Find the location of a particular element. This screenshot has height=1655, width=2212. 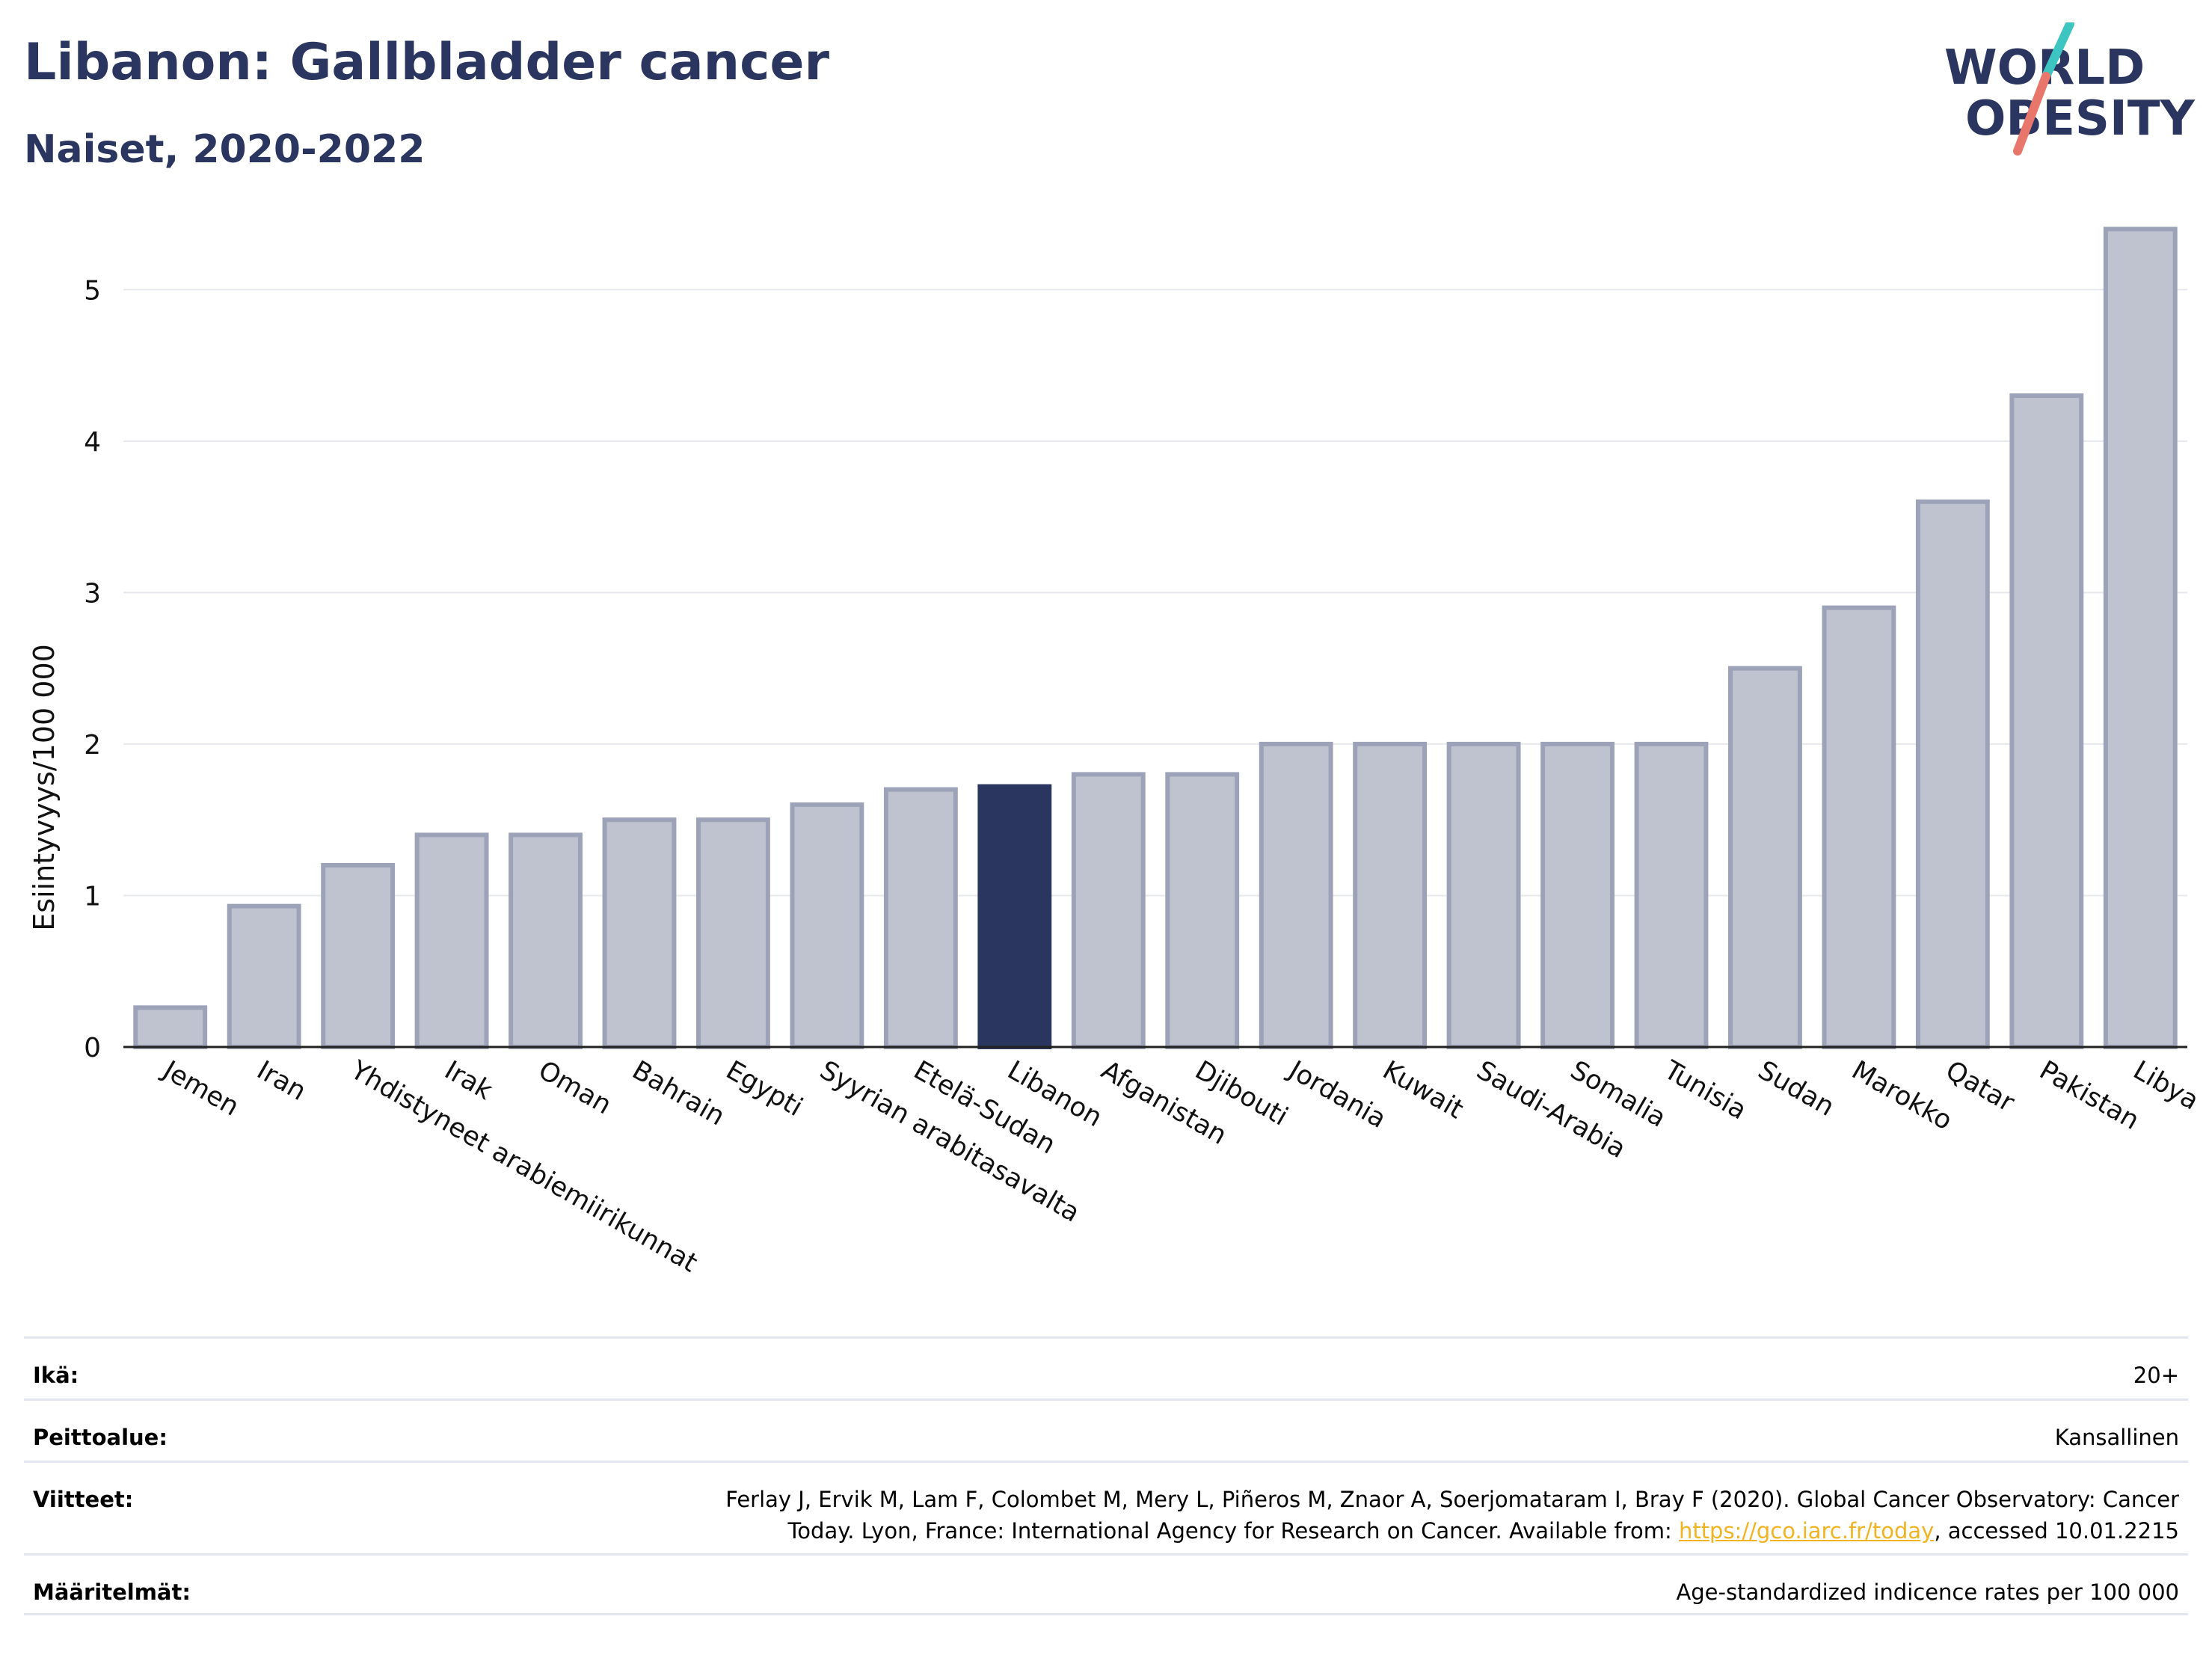

bar-djibouti is located at coordinates (1202, 911).